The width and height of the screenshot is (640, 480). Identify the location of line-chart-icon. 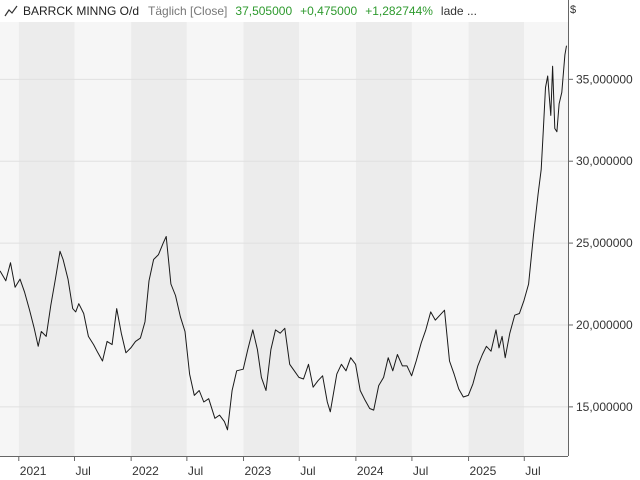
(11, 11).